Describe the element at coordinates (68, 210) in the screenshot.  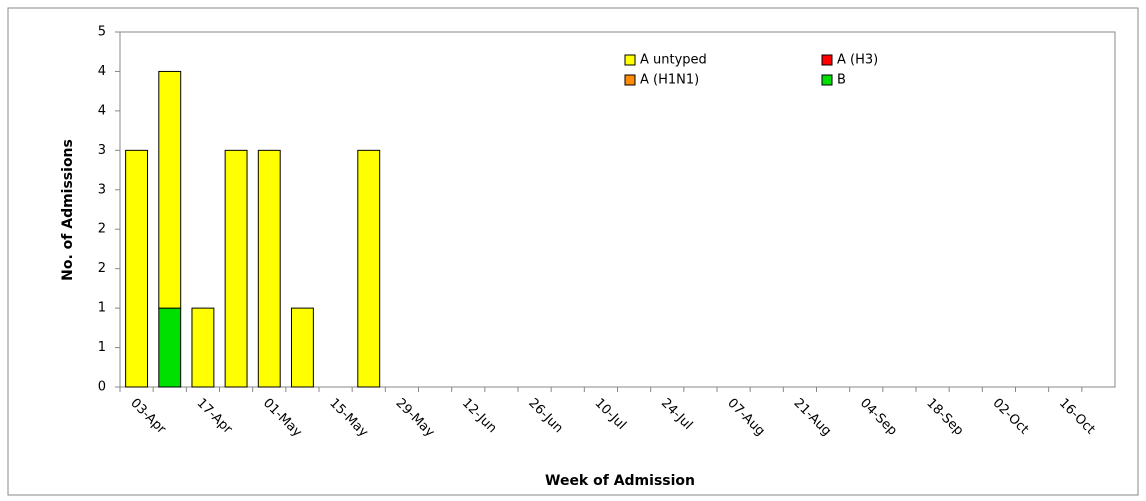
I see `y-axis-title: No. of Admissions` at that location.